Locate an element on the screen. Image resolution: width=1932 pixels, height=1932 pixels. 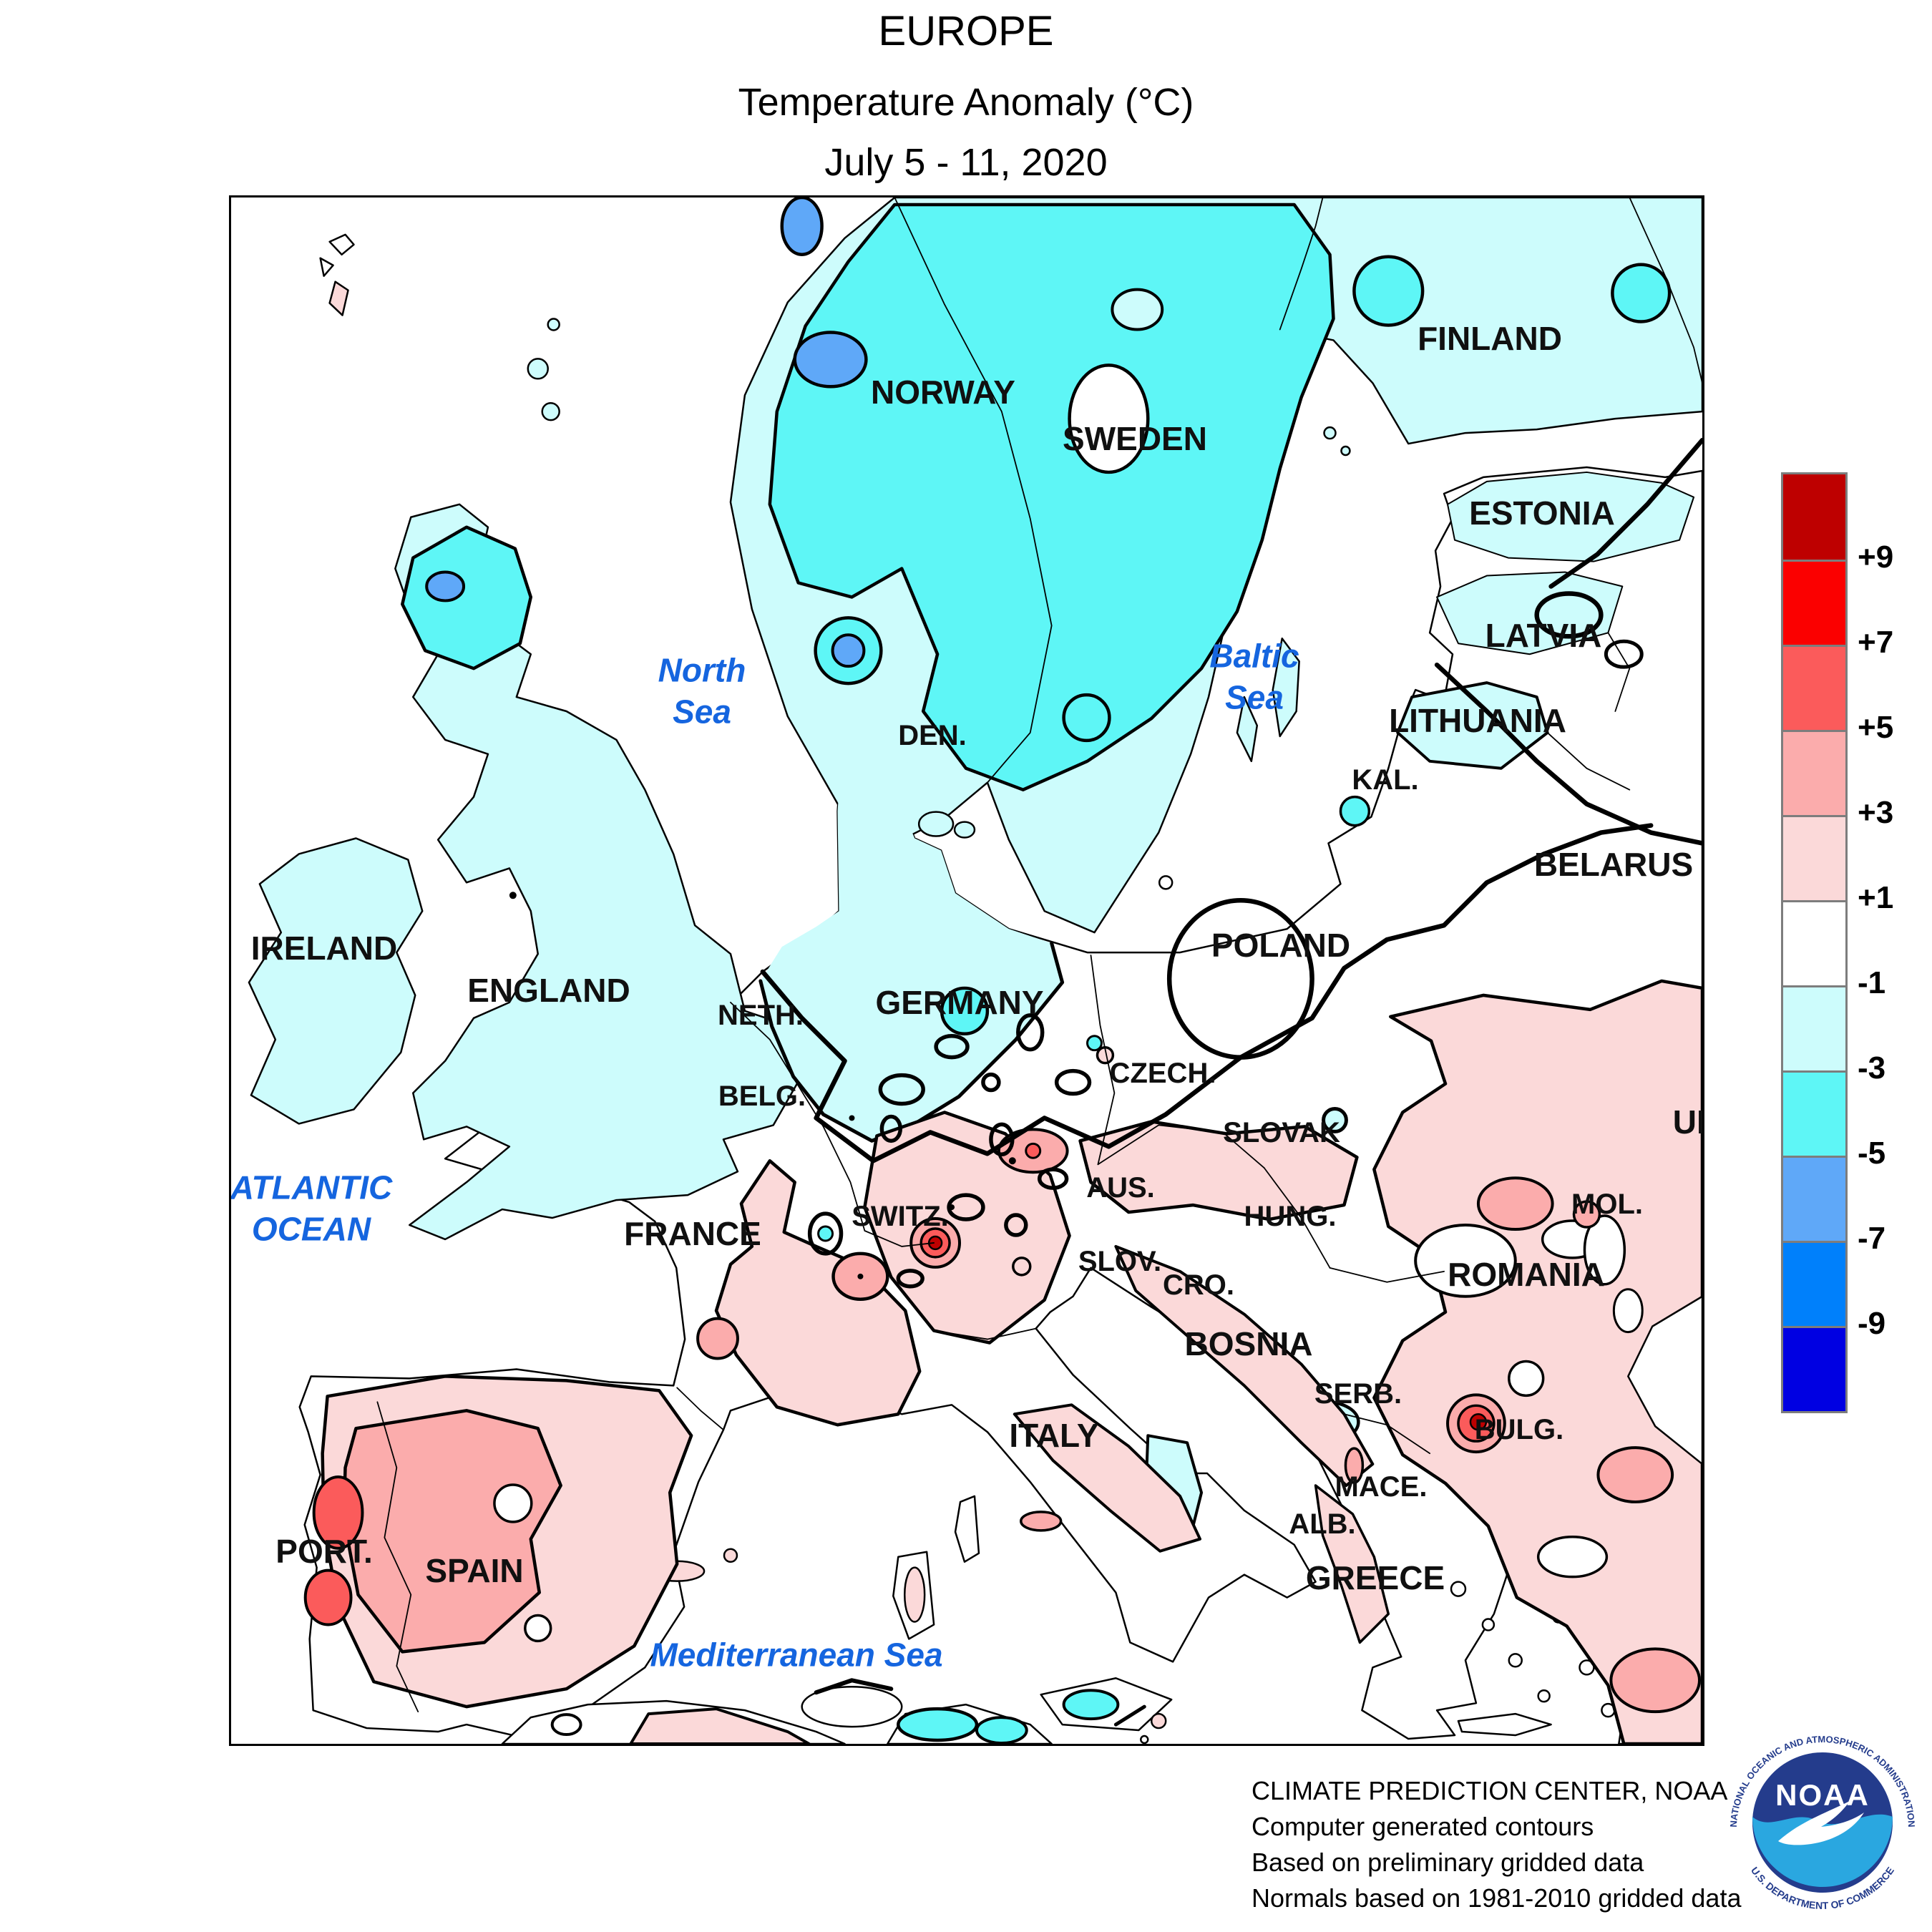
country-label-belarus: BELARUS is located at coordinates (1613, 864).